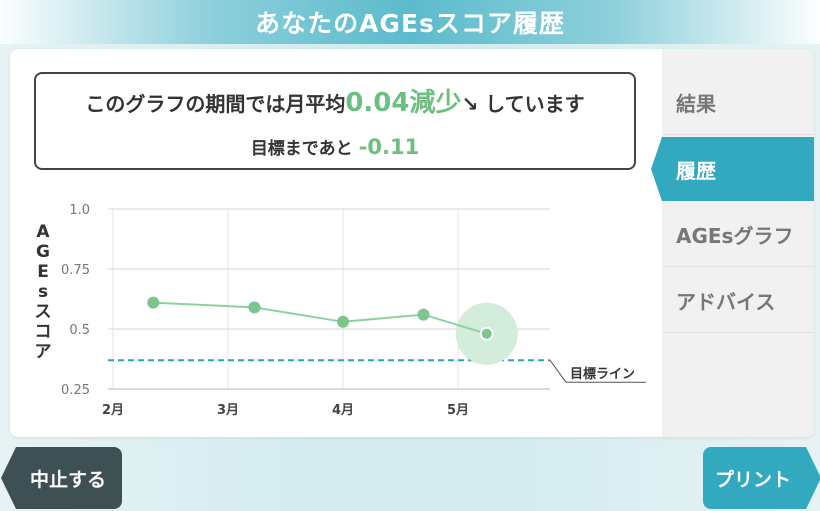  Describe the element at coordinates (696, 104) in the screenshot. I see `menu-label-results: 結果` at that location.